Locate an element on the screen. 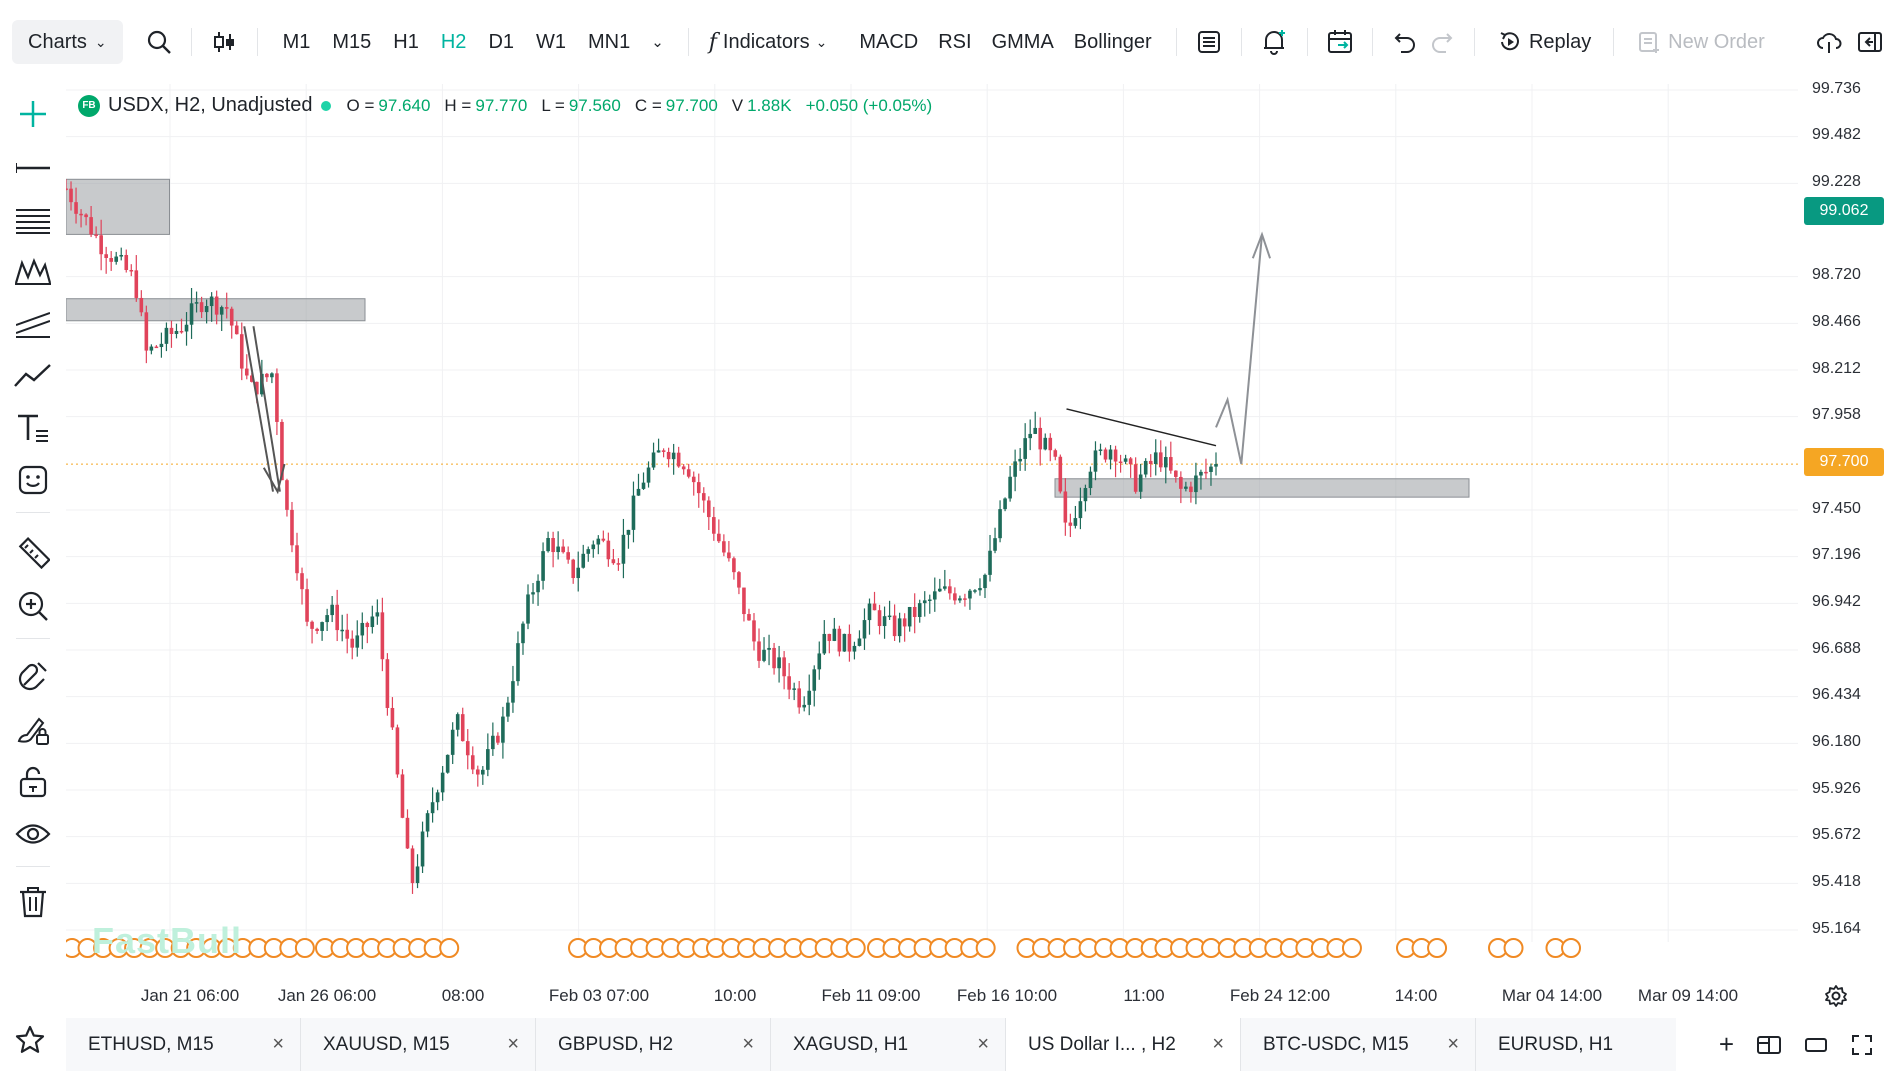 This screenshot has width=1888, height=1071. redo-button is located at coordinates (1442, 42).